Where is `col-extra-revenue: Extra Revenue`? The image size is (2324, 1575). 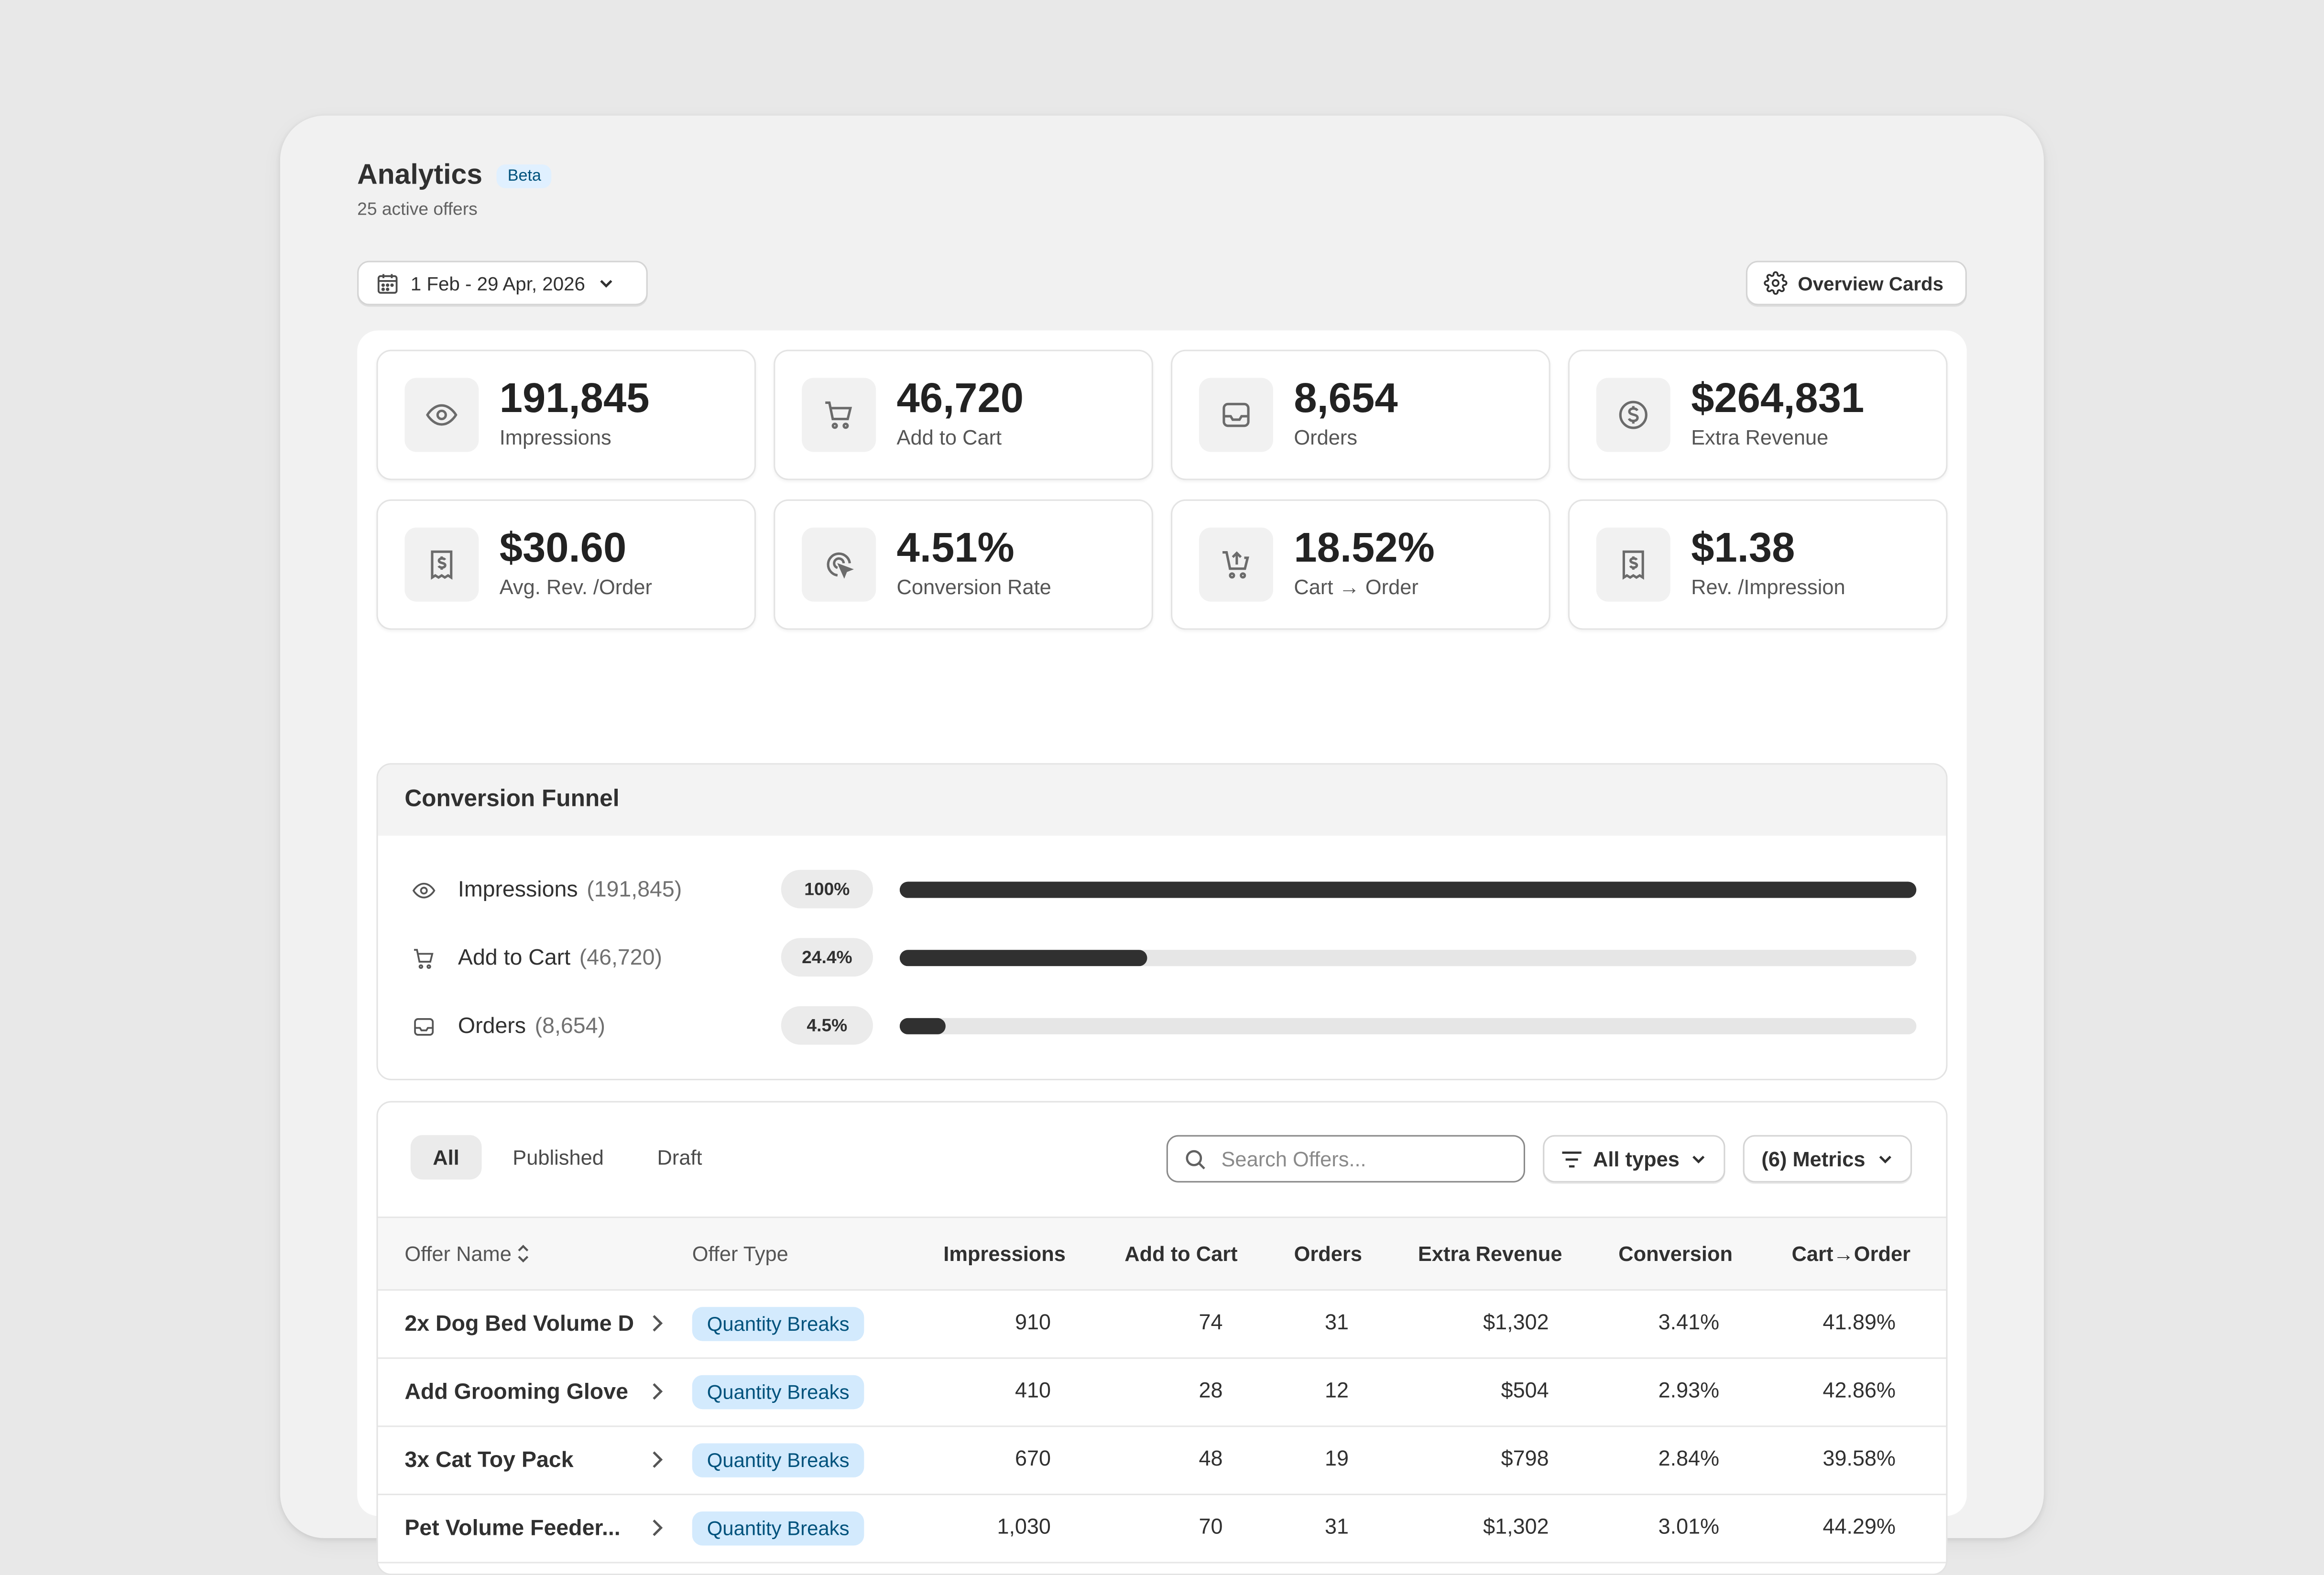 col-extra-revenue: Extra Revenue is located at coordinates (1490, 1253).